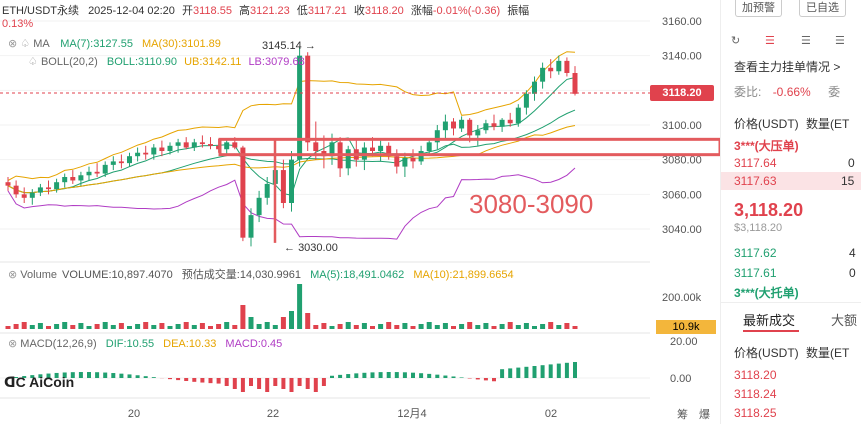 This screenshot has height=424, width=861. Describe the element at coordinates (241, 275) in the screenshot. I see `est-volume-value: 预估成交量:14,030.9961` at that location.